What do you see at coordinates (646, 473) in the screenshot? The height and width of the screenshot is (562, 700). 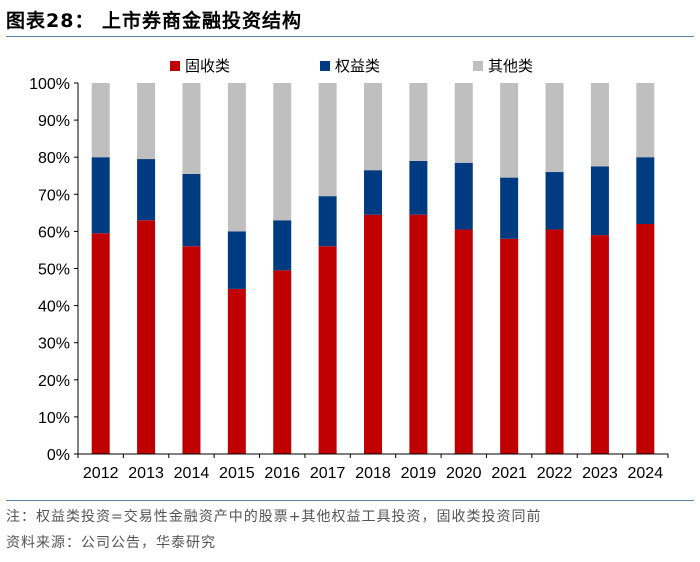 I see `x-tick-label: 2024` at bounding box center [646, 473].